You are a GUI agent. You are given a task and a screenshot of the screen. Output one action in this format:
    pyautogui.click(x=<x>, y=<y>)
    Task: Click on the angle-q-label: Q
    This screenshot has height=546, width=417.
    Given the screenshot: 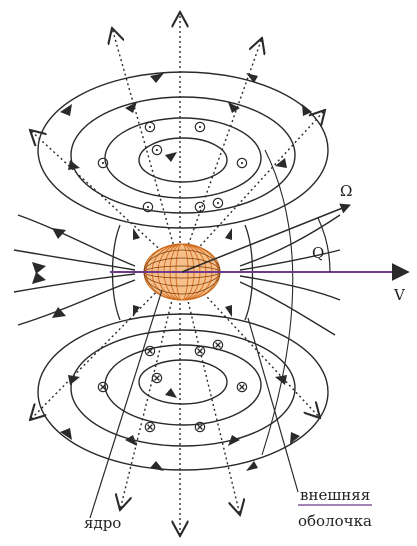 What is the action you would take?
    pyautogui.click(x=318, y=253)
    